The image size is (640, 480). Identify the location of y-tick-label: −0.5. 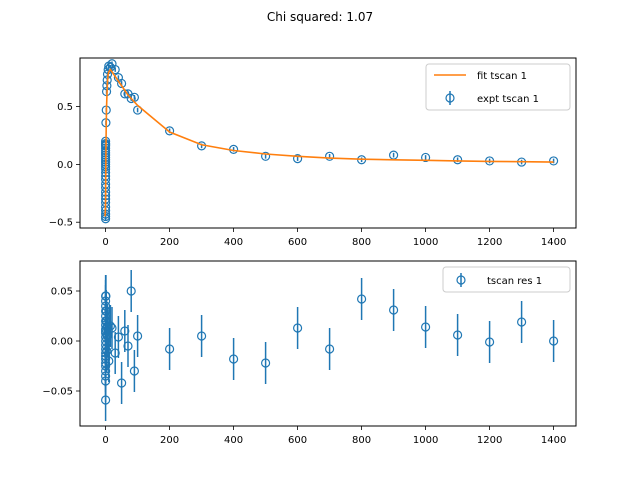
(61, 223).